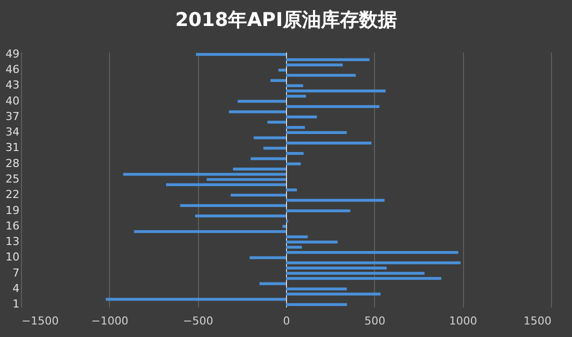 The width and height of the screenshot is (572, 337). Describe the element at coordinates (16, 288) in the screenshot. I see `y-tick-label: 4` at that location.